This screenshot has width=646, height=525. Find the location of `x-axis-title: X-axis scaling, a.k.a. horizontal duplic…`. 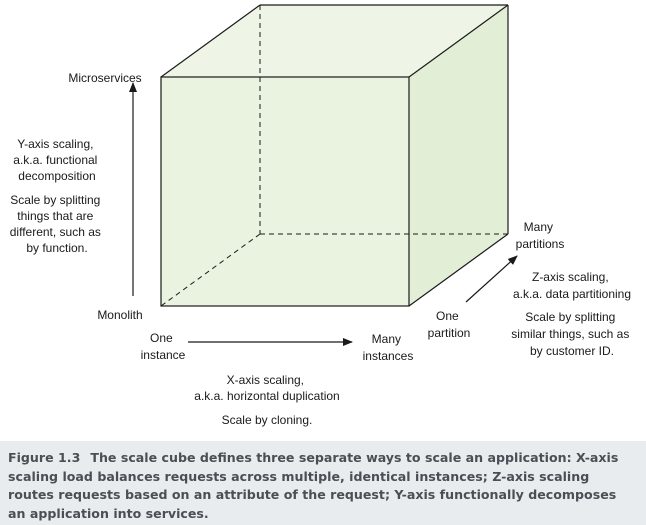

x-axis-title: X-axis scaling, a.k.a. horizontal duplic… is located at coordinates (266, 388).